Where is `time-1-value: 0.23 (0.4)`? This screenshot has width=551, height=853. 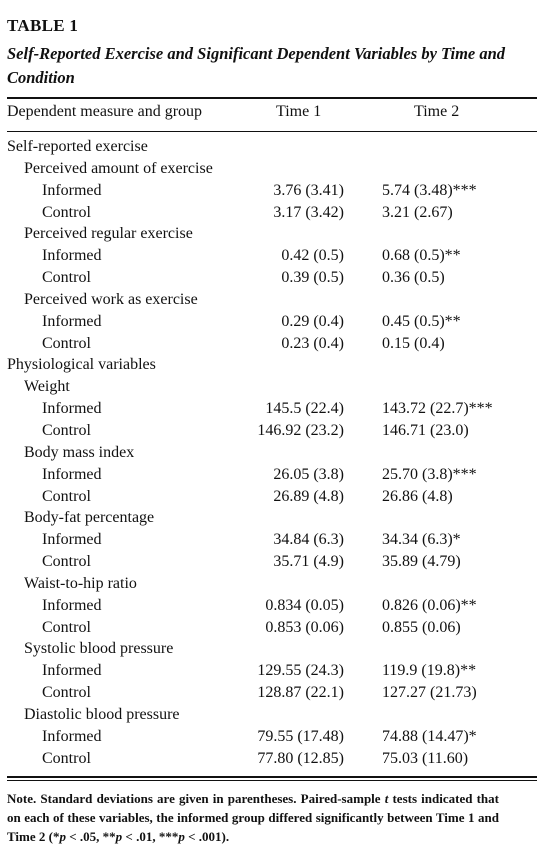 time-1-value: 0.23 (0.4) is located at coordinates (312, 343).